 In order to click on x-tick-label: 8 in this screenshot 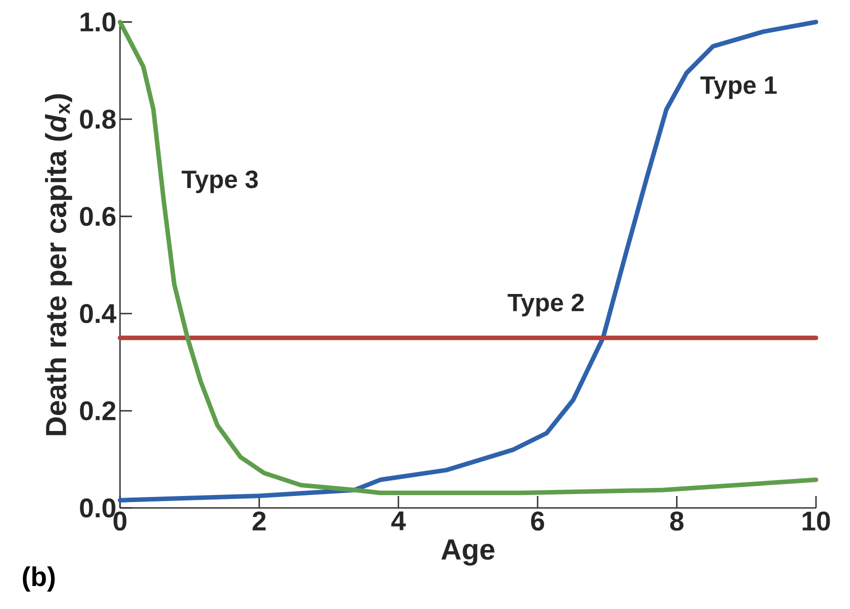, I will do `click(677, 521)`.